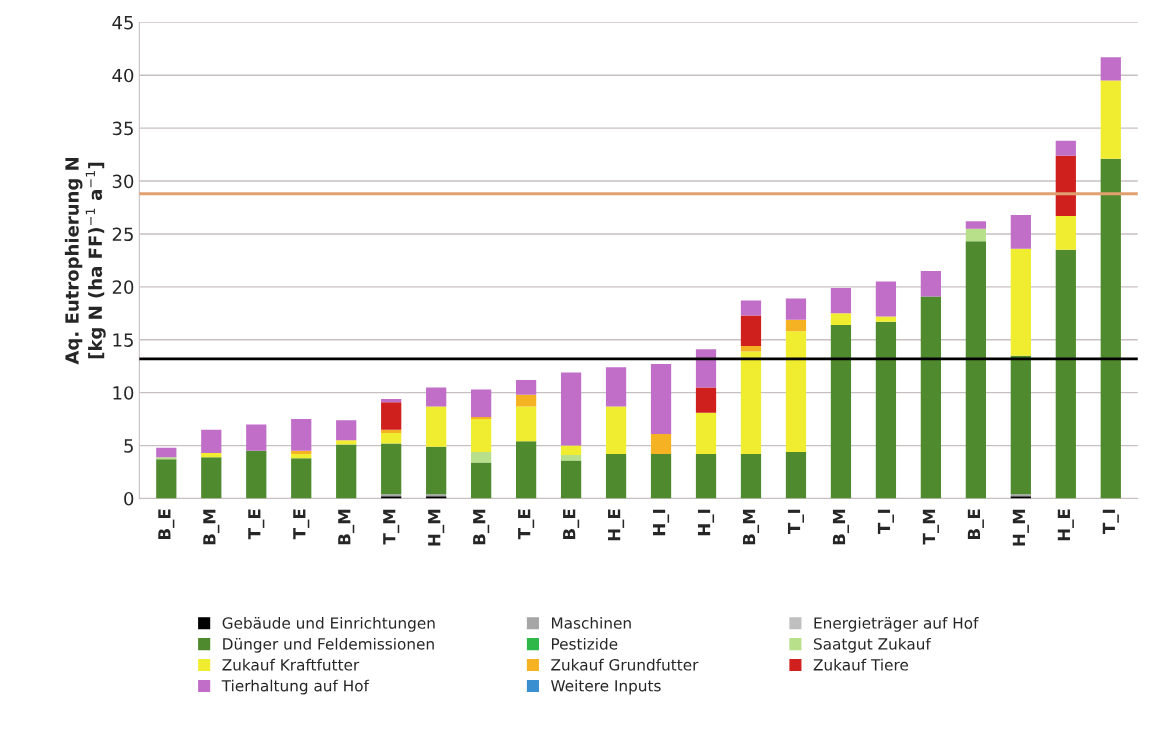 This screenshot has height=744, width=1161. What do you see at coordinates (85, 261) in the screenshot?
I see `y-axis-title: Aq. Eutrophierung N [kg N (ha FF)$^{−1}$ a$^{−1}$]` at bounding box center [85, 261].